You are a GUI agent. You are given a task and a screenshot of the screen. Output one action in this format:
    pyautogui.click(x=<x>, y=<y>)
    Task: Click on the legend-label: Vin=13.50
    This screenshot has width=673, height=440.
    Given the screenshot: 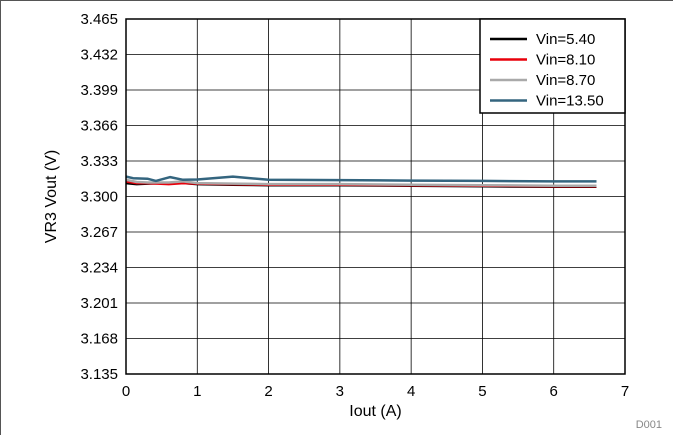 What is the action you would take?
    pyautogui.click(x=570, y=101)
    